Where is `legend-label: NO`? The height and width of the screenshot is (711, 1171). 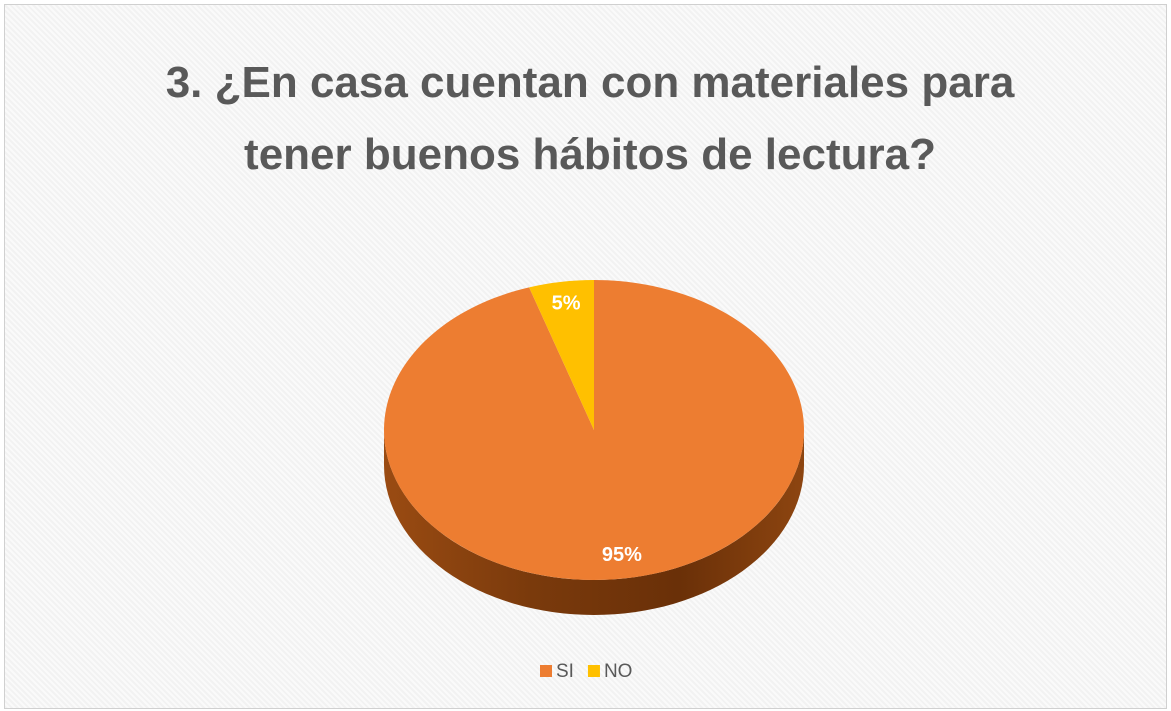
legend-label: NO is located at coordinates (618, 671).